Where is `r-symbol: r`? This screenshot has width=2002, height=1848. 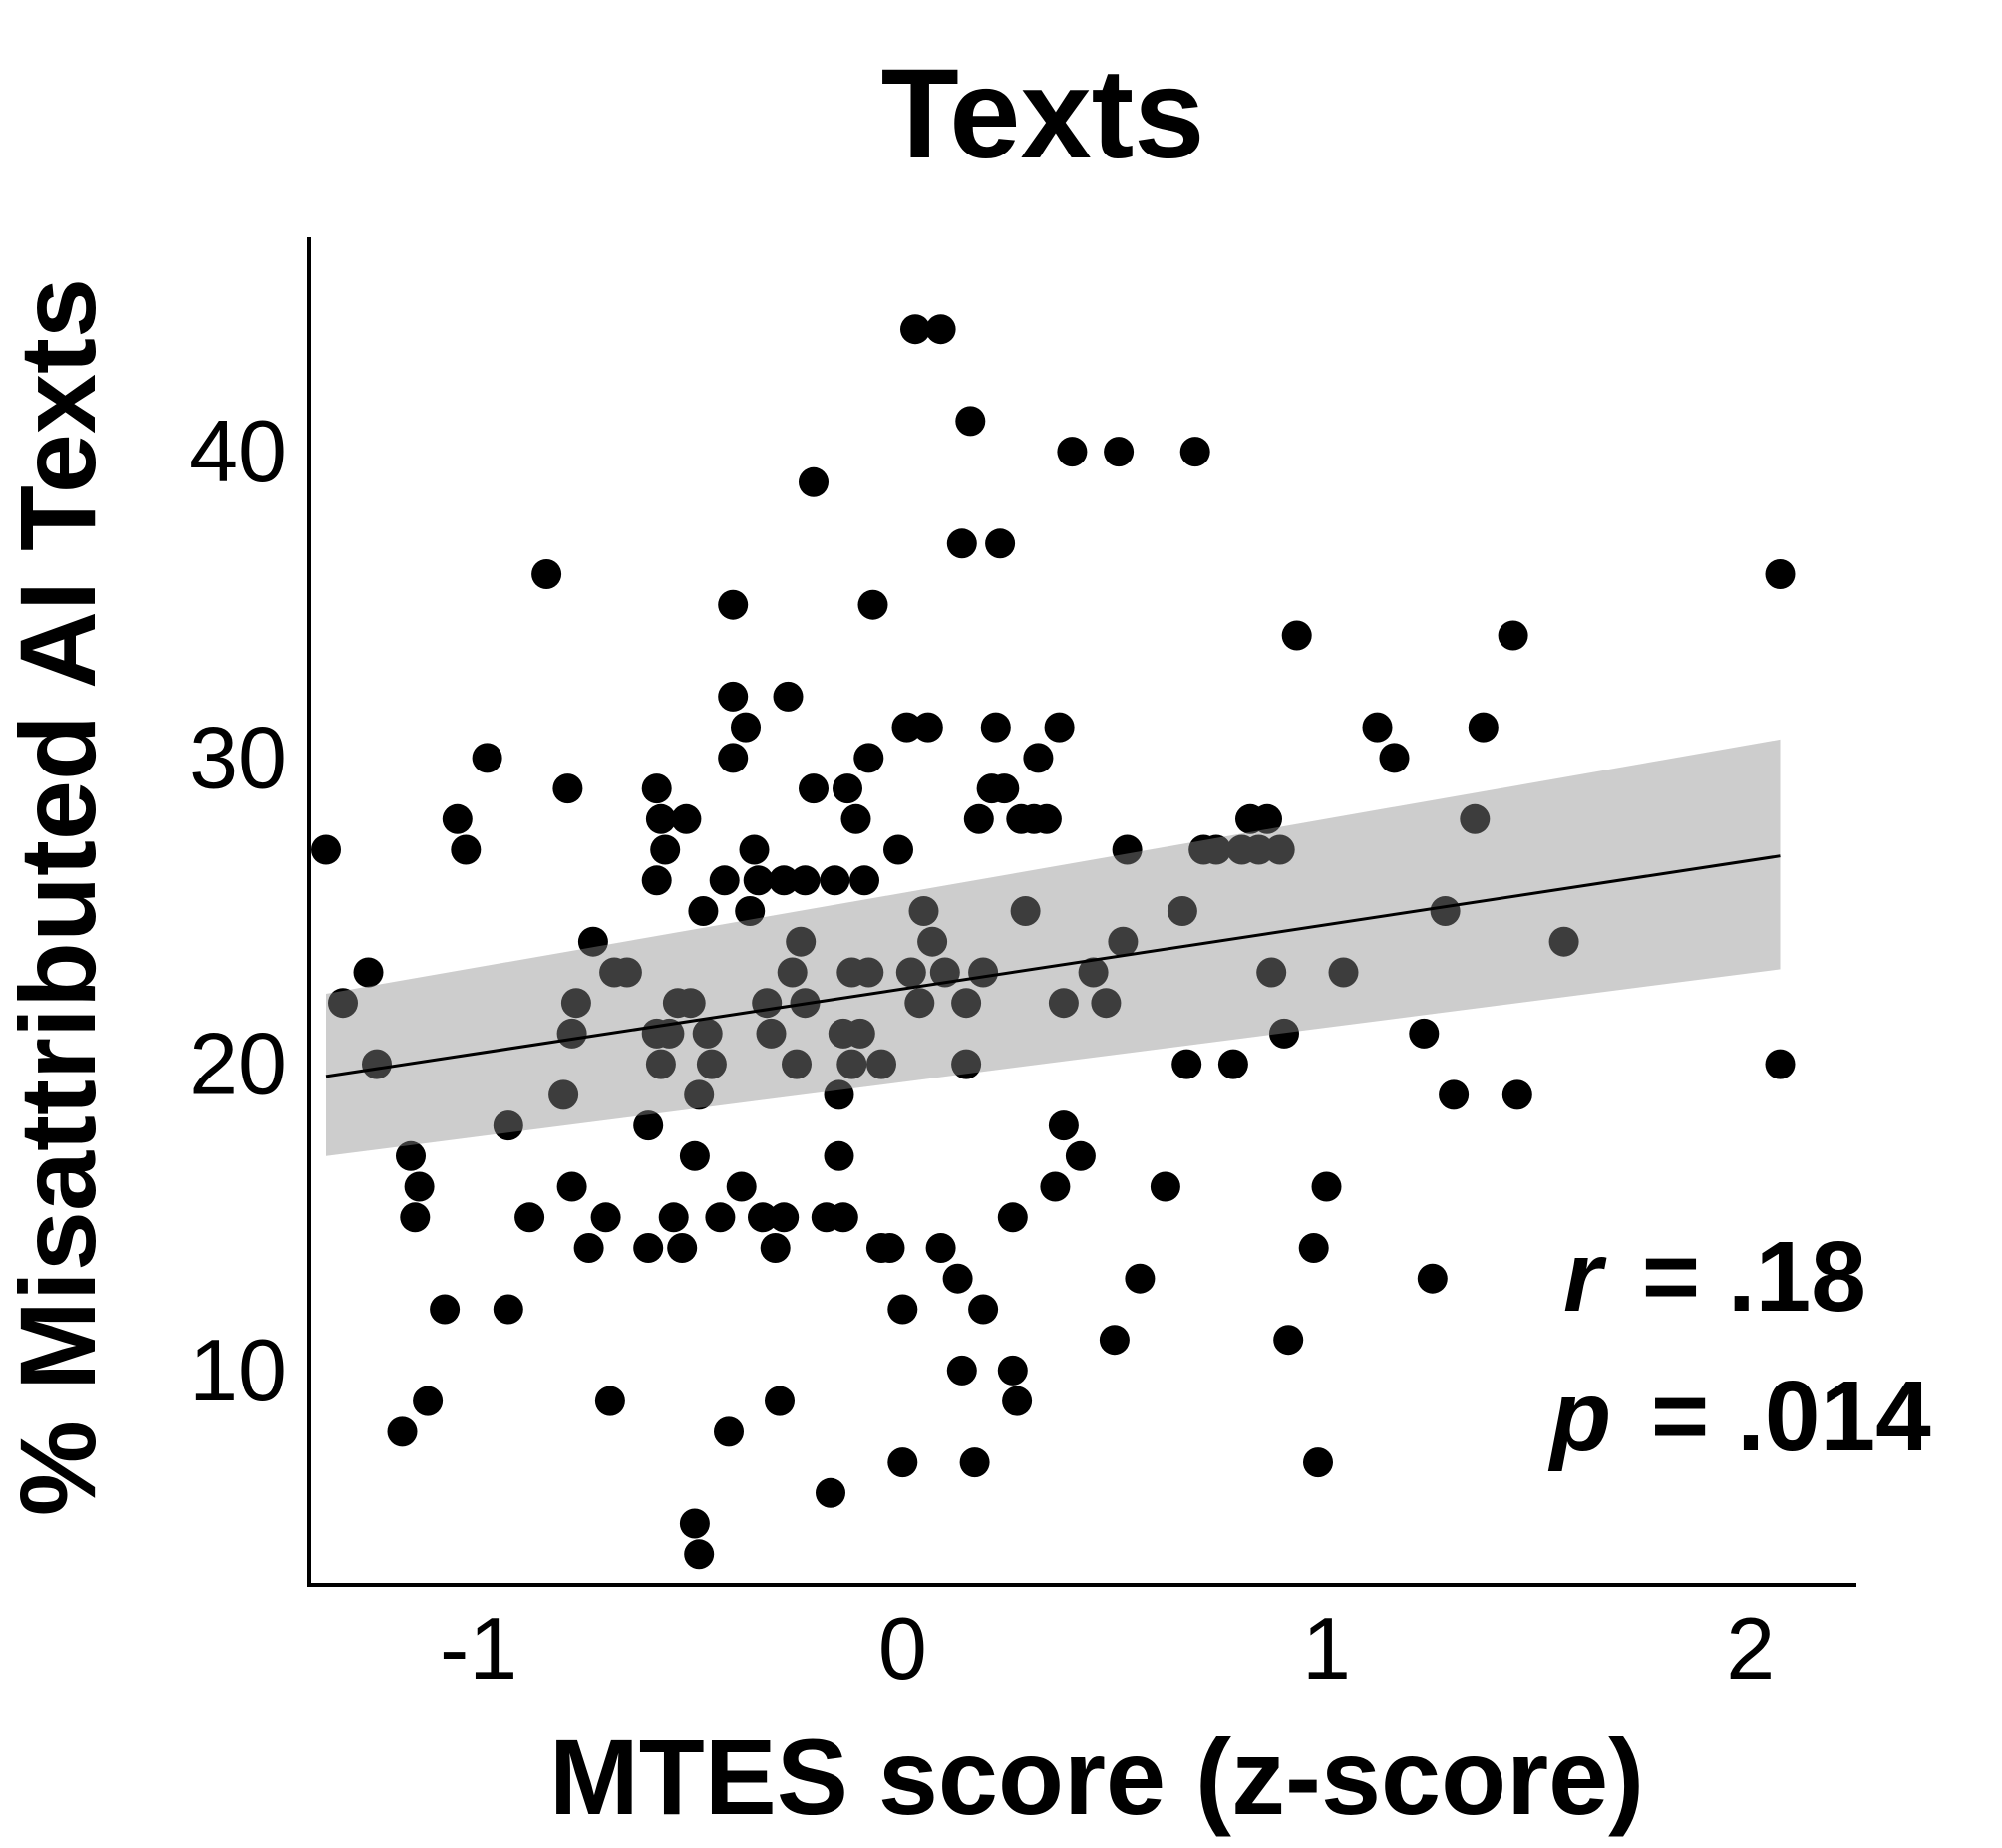 r-symbol: r is located at coordinates (1585, 1277).